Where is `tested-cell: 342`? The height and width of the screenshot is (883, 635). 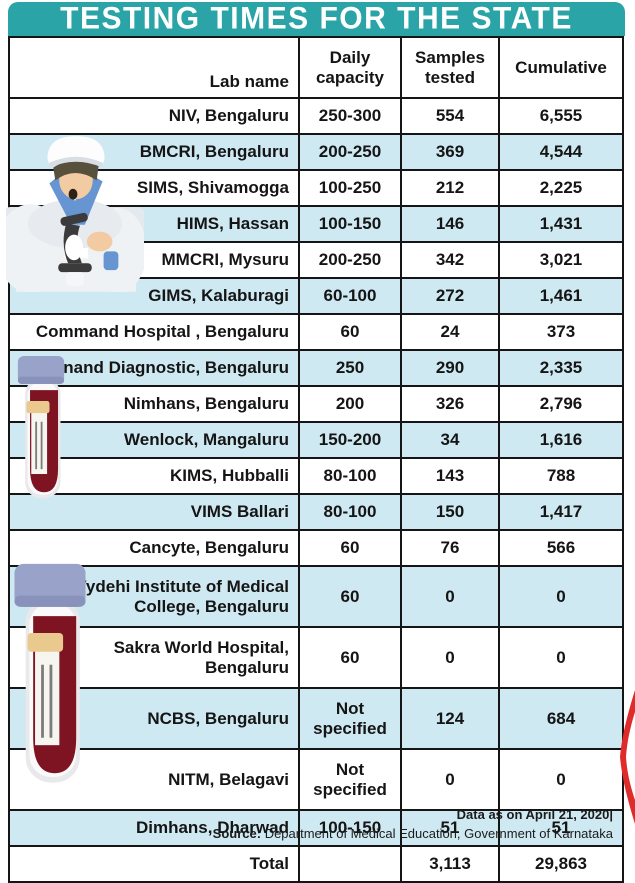 tested-cell: 342 is located at coordinates (450, 260).